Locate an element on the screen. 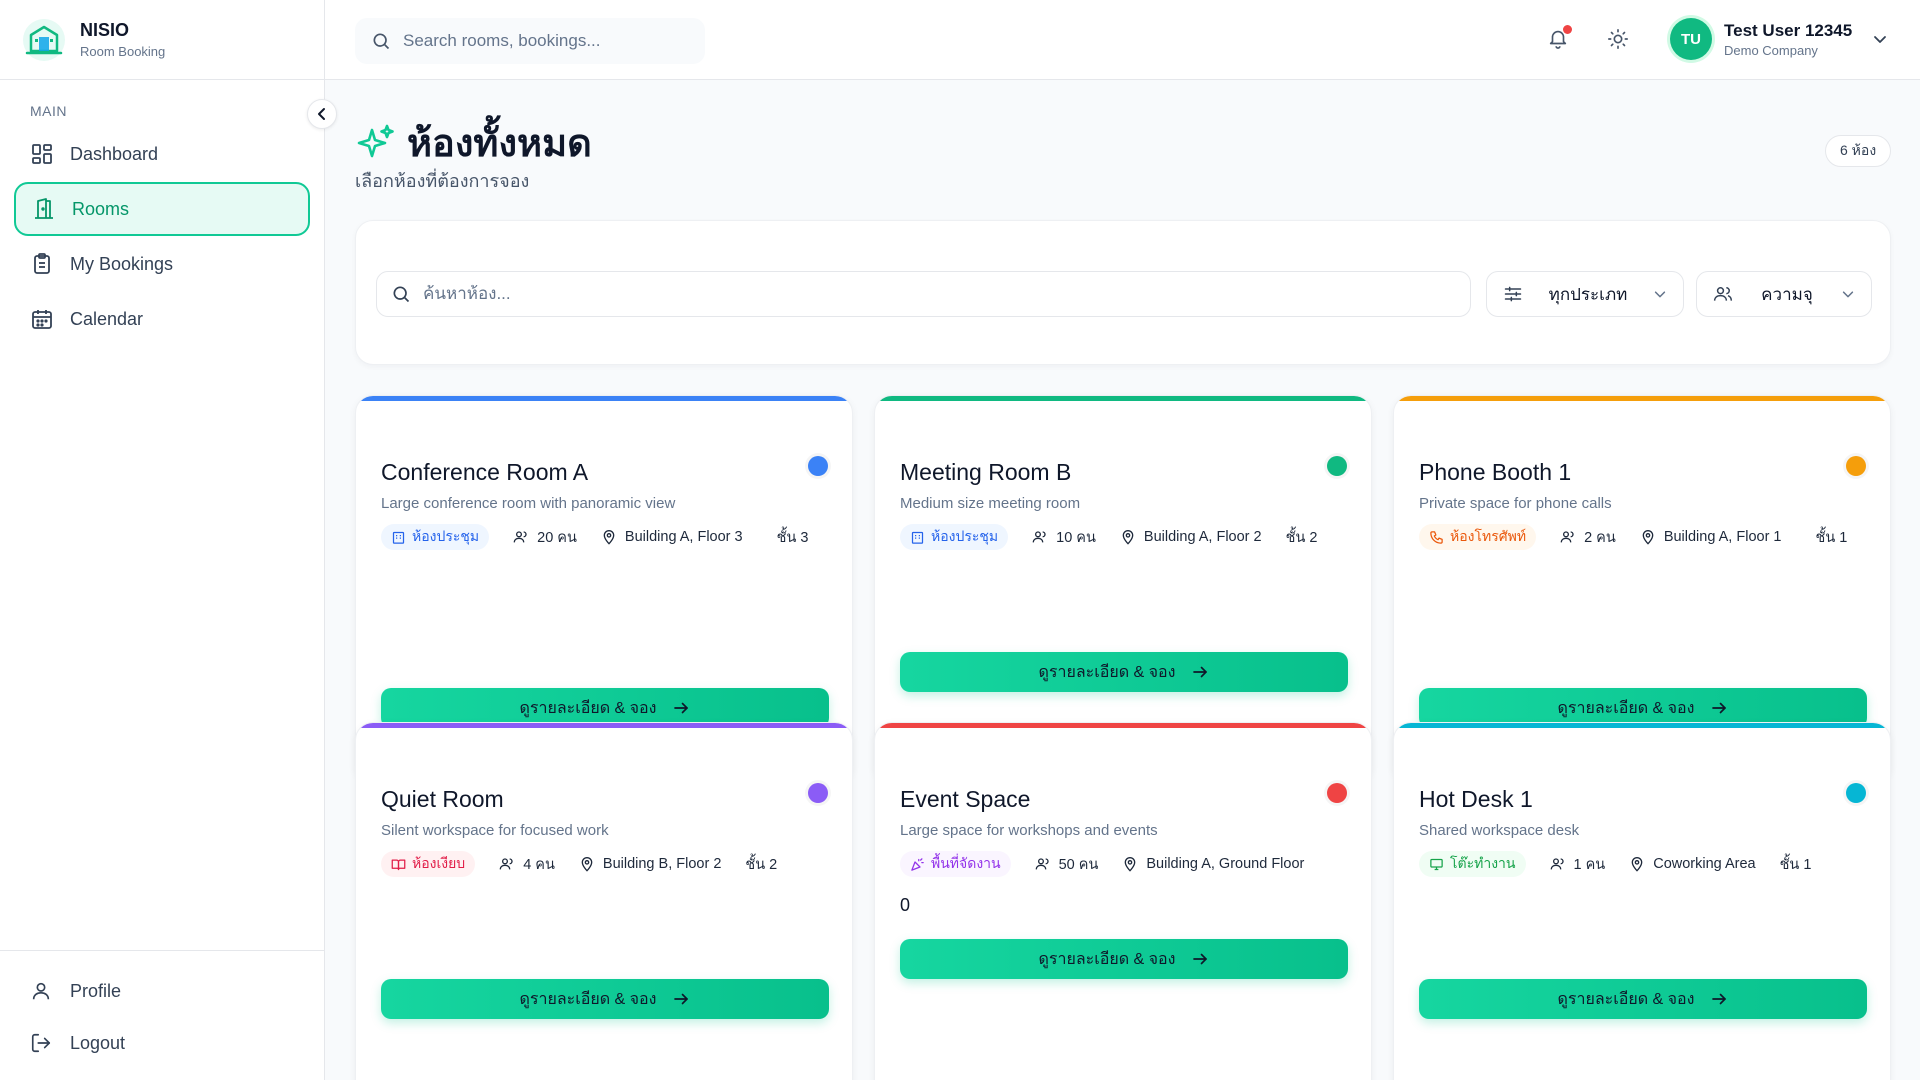 The height and width of the screenshot is (1080, 1920). user-menu: TU Test User 12345 Demo Company is located at coordinates (1779, 39).